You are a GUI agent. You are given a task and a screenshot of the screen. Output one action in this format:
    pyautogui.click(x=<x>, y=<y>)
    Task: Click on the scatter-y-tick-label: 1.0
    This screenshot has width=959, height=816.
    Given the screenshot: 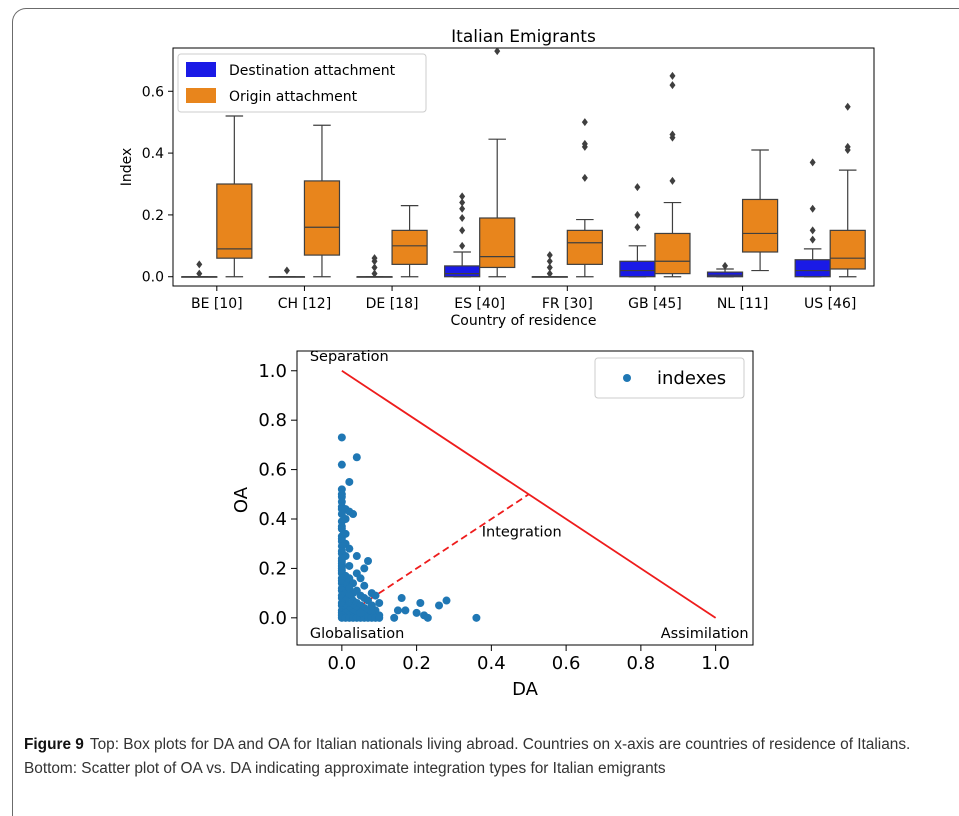 What is the action you would take?
    pyautogui.click(x=272, y=371)
    